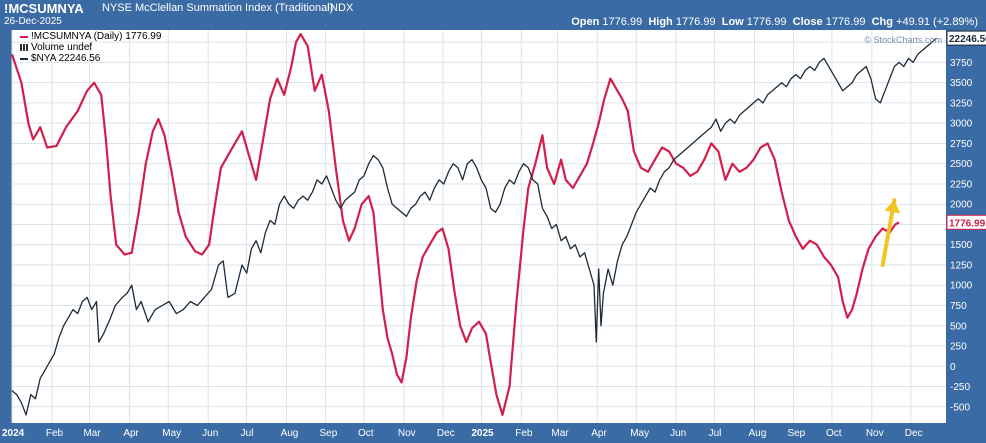  I want to click on y-tick-label: 3000, so click(961, 124).